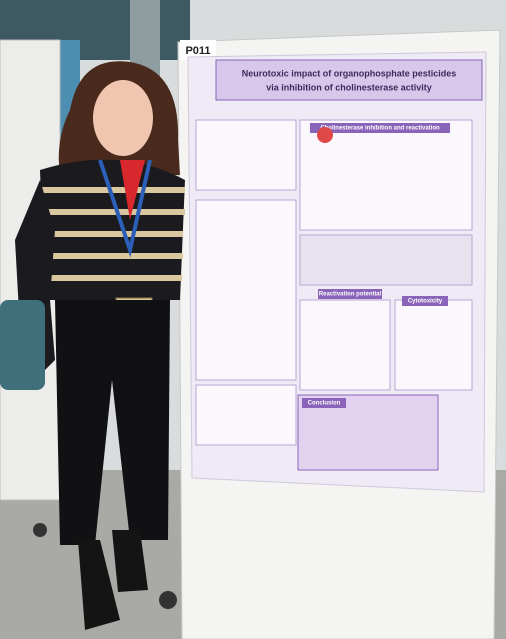  I want to click on title-bar, so click(349, 80).